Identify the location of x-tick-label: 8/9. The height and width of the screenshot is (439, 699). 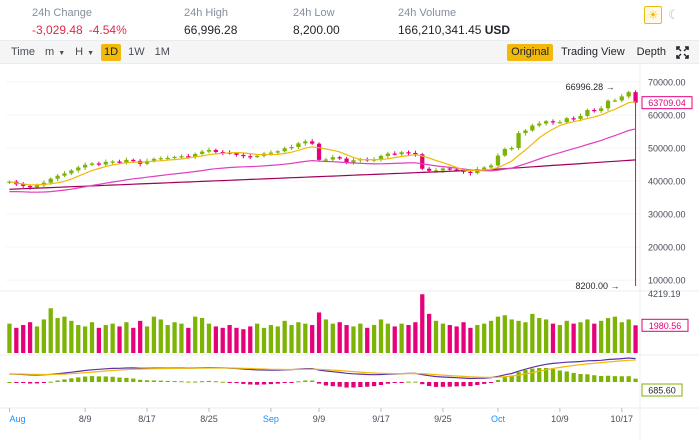
(85, 419).